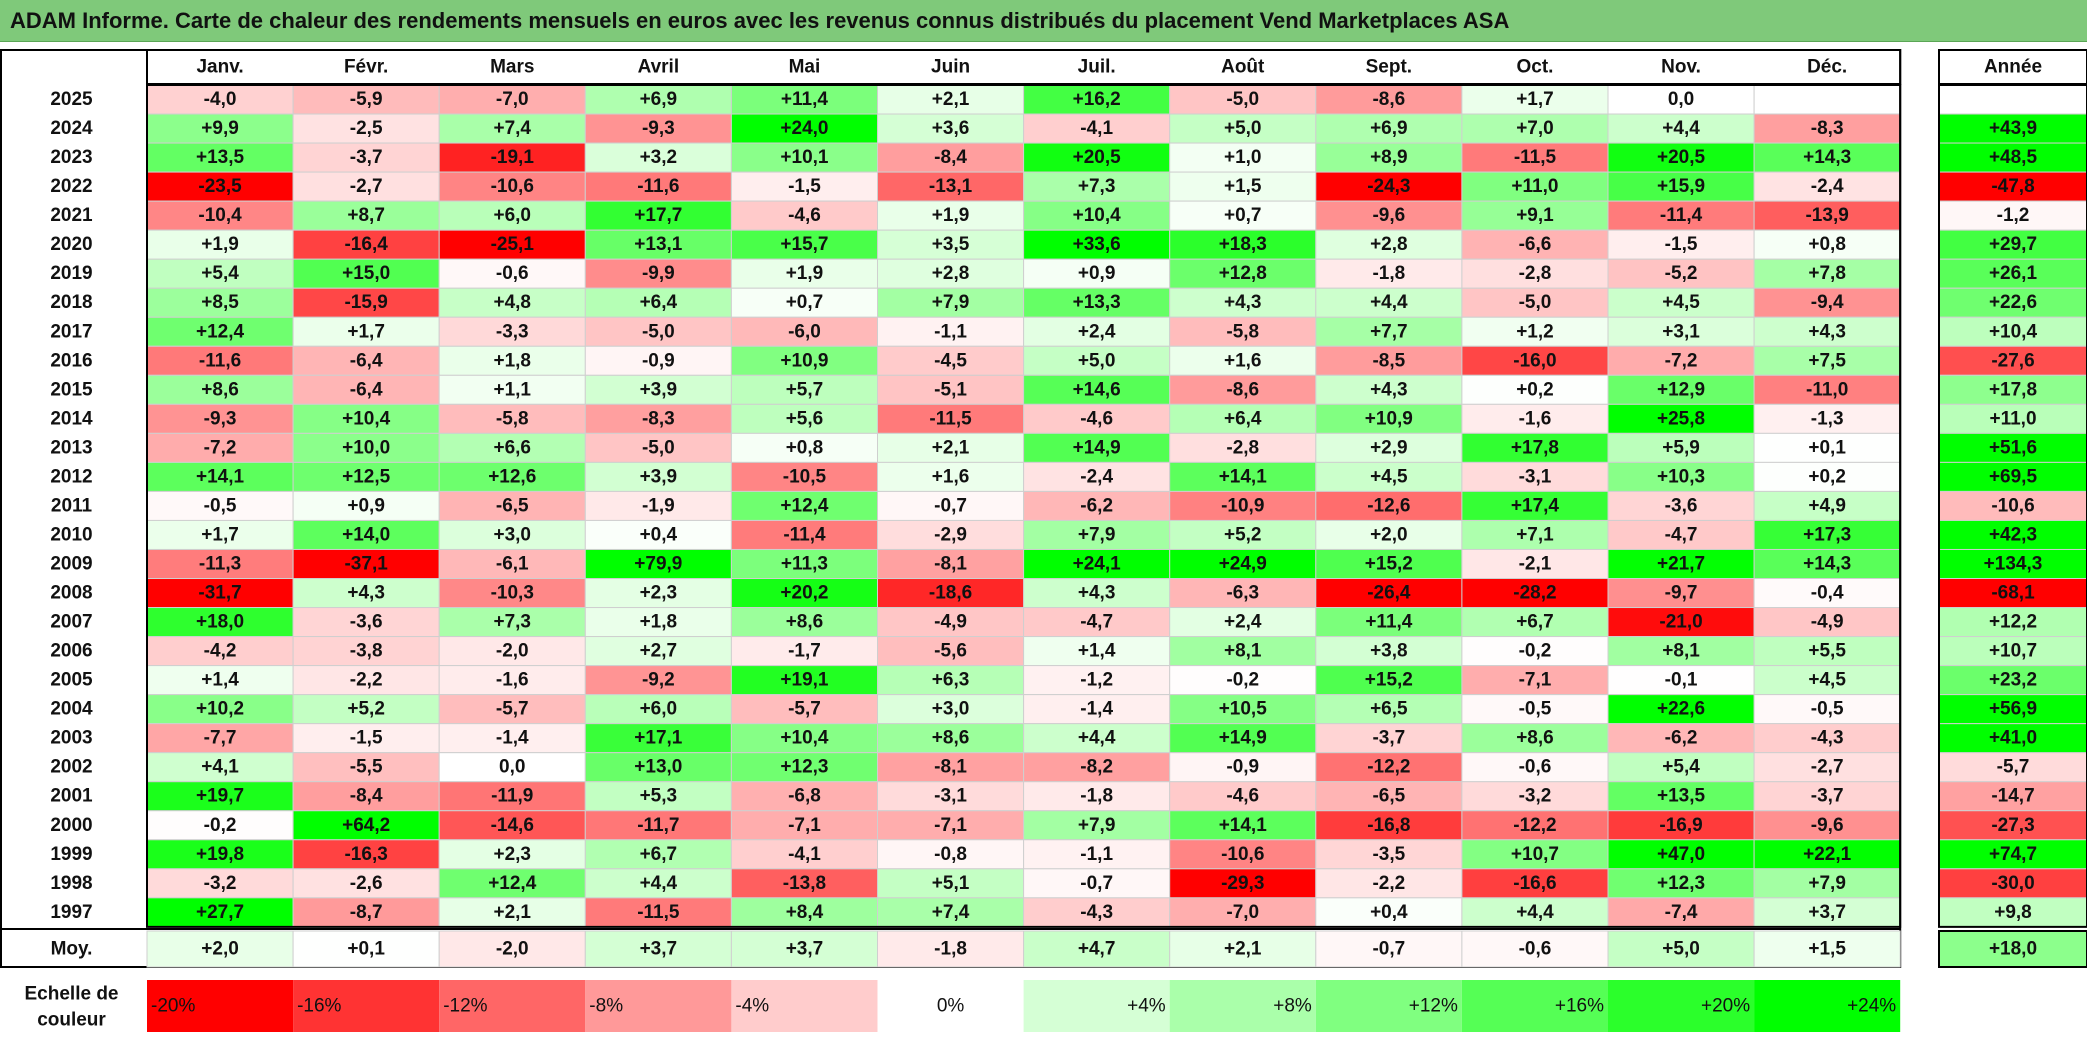 This screenshot has height=1037, width=2087. I want to click on annual-value: +10,4, so click(2013, 331).